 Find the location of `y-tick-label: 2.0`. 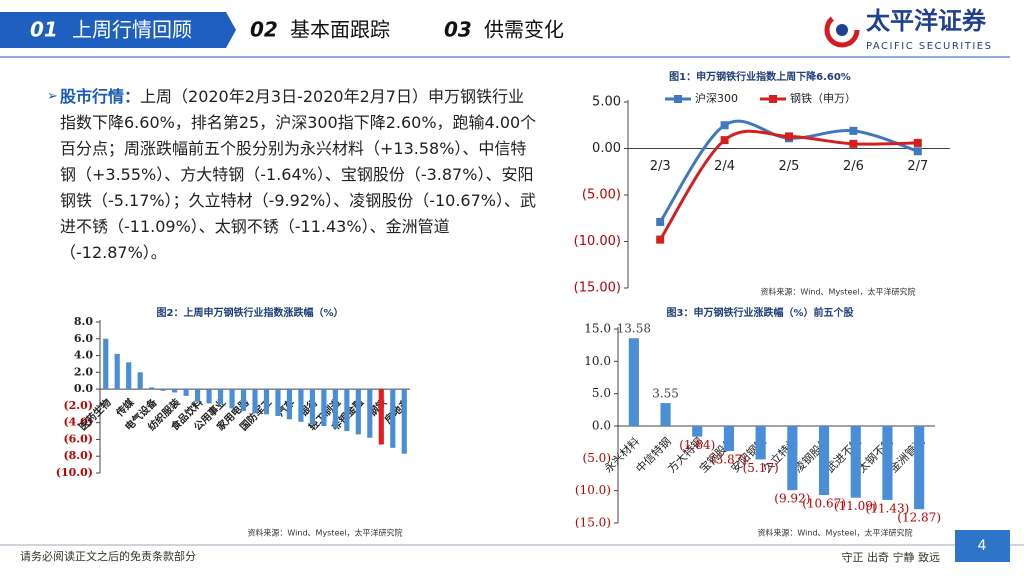

y-tick-label: 2.0 is located at coordinates (83, 371).